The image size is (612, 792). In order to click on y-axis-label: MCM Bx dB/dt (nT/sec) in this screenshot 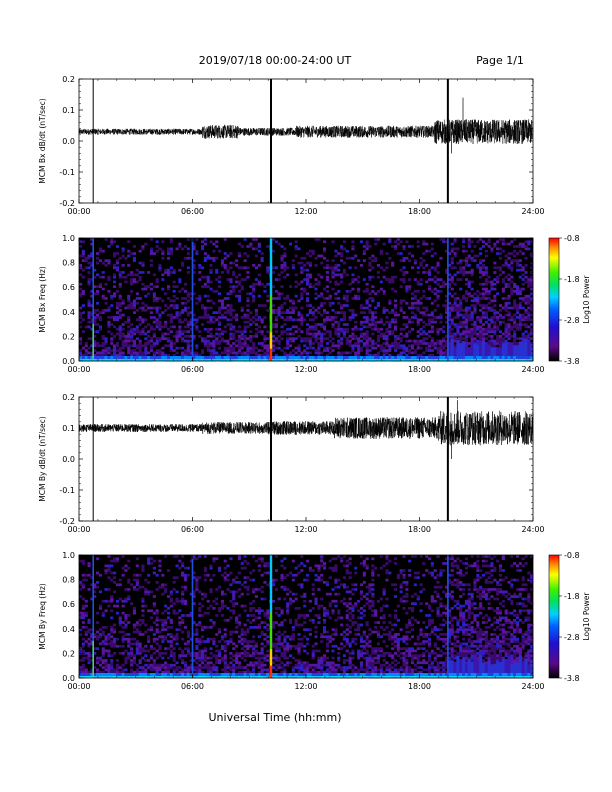, I will do `click(42, 140)`.